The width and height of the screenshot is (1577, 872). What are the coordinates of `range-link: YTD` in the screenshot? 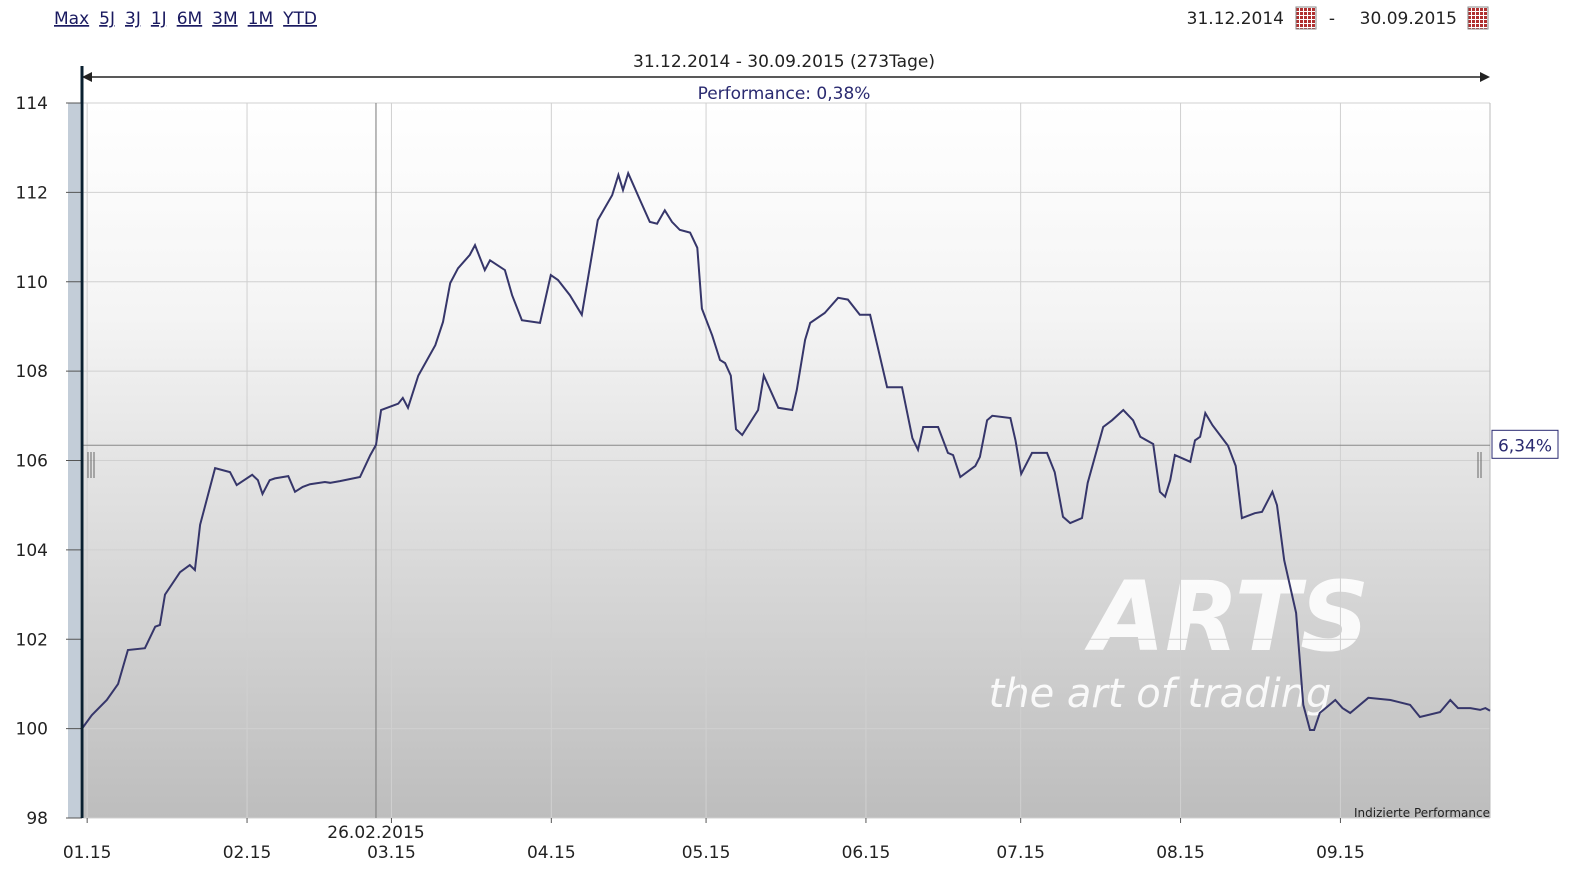 It's located at (299, 19).